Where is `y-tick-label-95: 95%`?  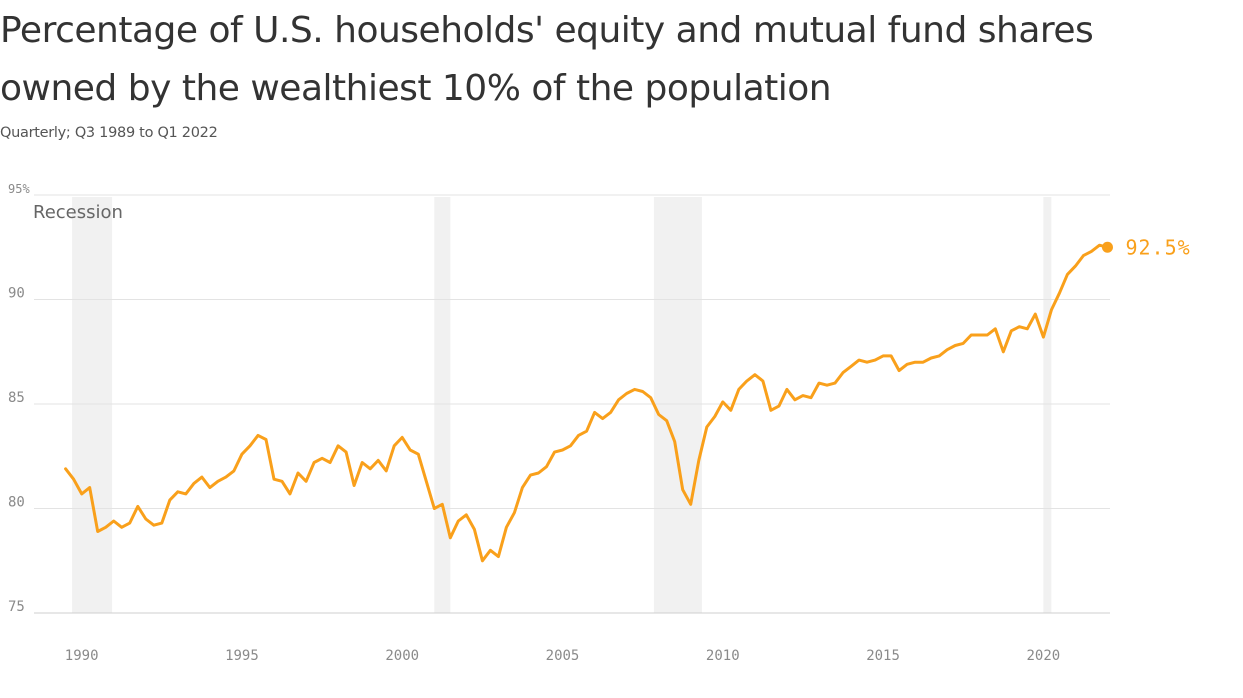 y-tick-label-95: 95% is located at coordinates (19, 189).